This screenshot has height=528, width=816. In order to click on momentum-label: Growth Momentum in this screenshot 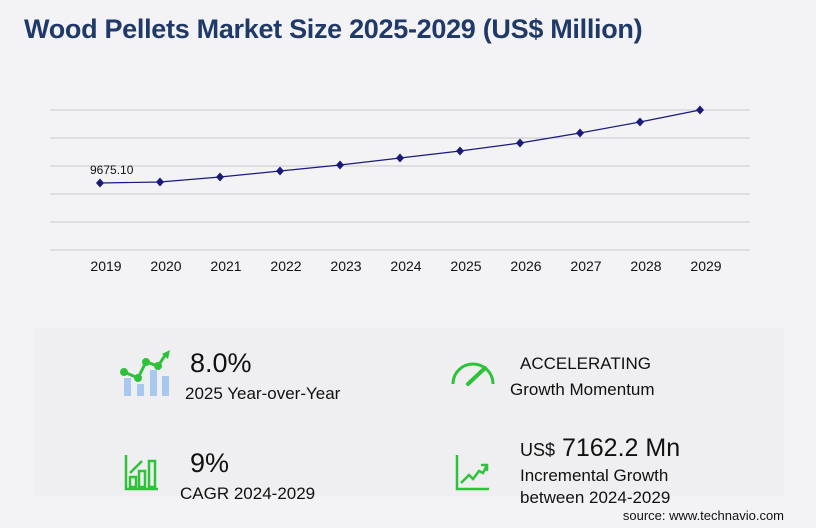, I will do `click(582, 389)`.